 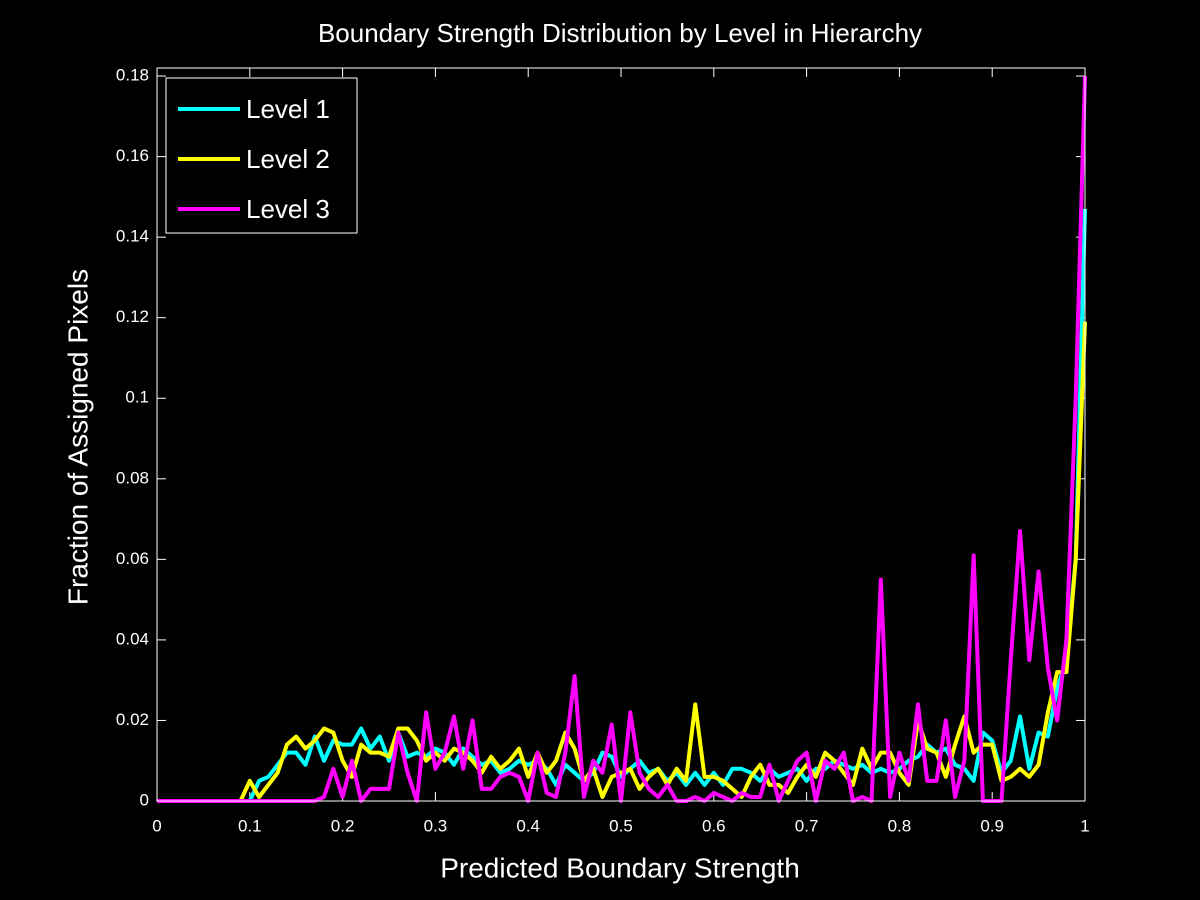 I want to click on x-tick-label: 1, so click(x=1084, y=825).